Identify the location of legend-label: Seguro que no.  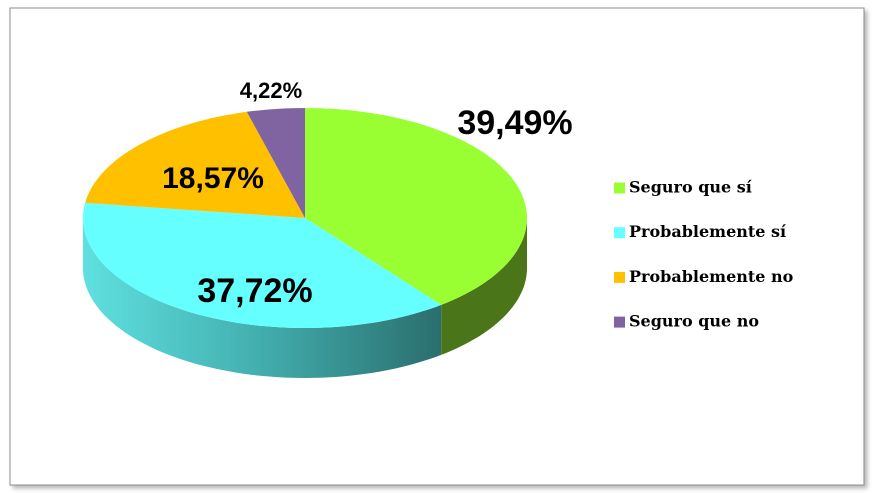
(694, 321).